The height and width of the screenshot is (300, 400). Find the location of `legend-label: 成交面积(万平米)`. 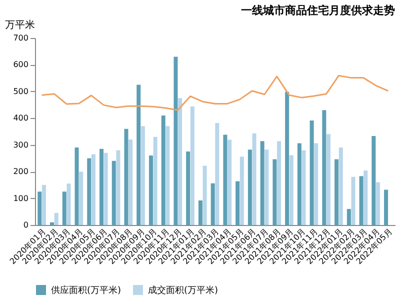

legend-label: 成交面积(万平米) is located at coordinates (183, 290).